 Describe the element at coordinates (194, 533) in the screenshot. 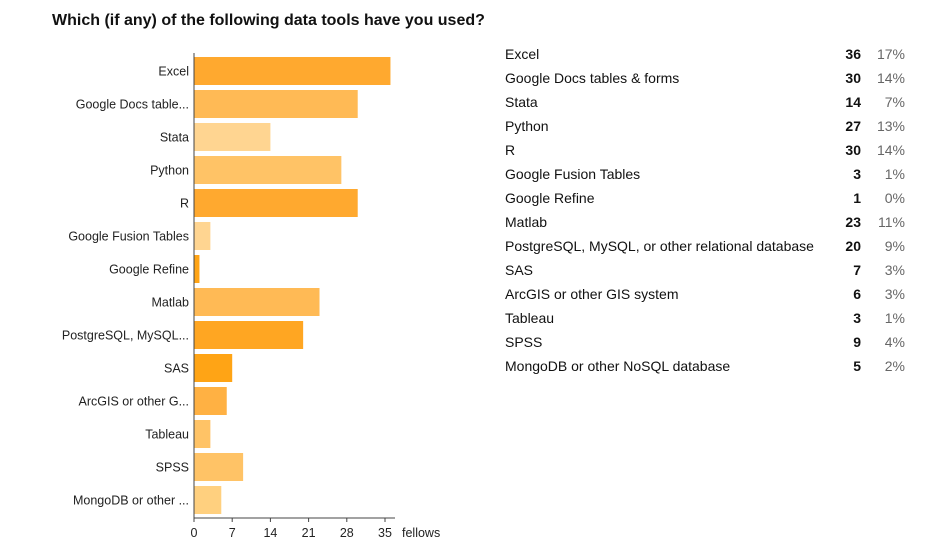

I see `x-tick-label: 0` at that location.